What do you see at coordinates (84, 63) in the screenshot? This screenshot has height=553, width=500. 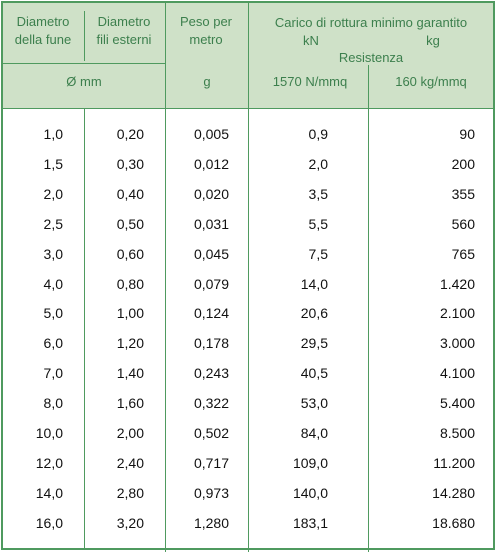 I see `header-divider-left` at bounding box center [84, 63].